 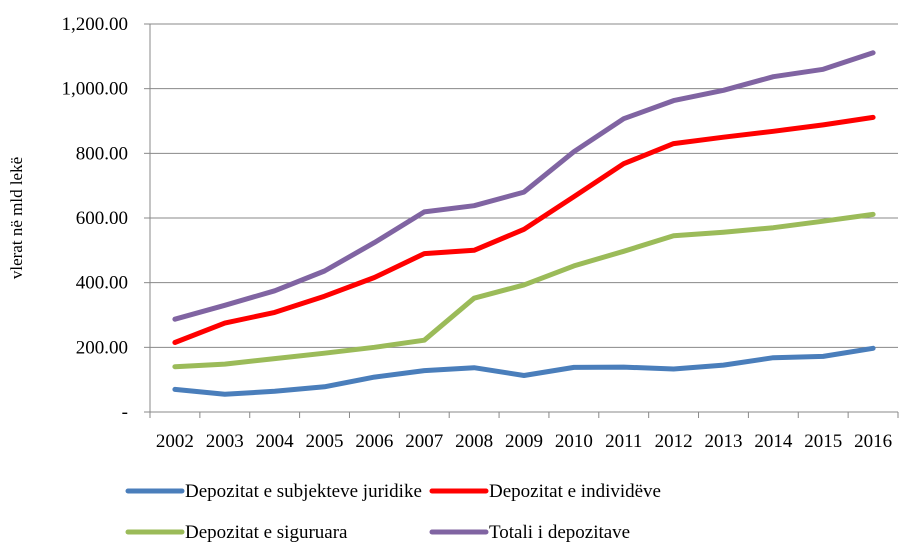 I want to click on x-tick-label: 2007, so click(x=424, y=441).